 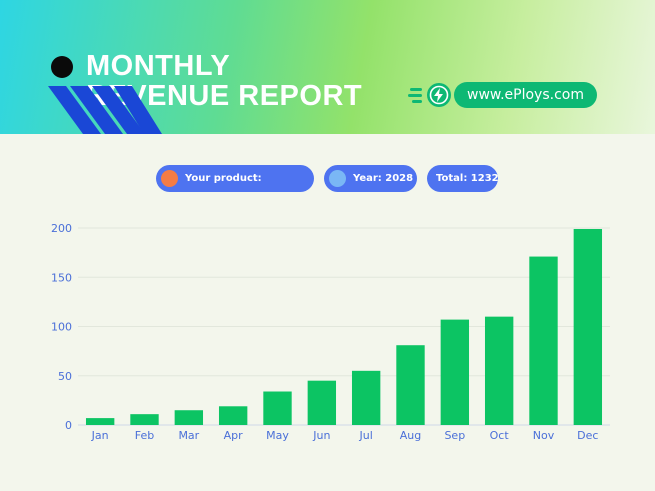 What do you see at coordinates (429, 95) in the screenshot?
I see `lightning-icon` at bounding box center [429, 95].